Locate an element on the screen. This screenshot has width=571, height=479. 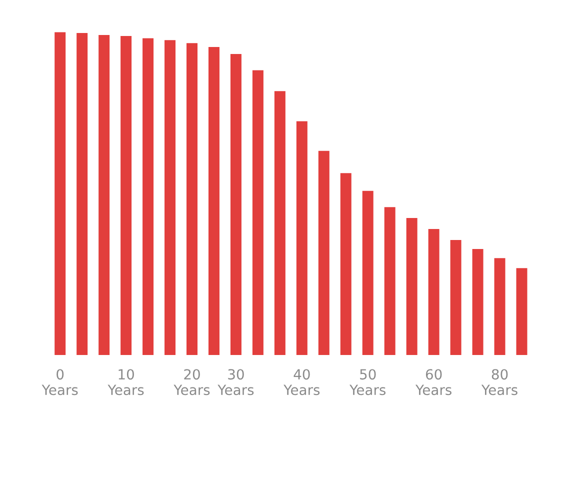
x-tick-label: 30 Years is located at coordinates (236, 382).